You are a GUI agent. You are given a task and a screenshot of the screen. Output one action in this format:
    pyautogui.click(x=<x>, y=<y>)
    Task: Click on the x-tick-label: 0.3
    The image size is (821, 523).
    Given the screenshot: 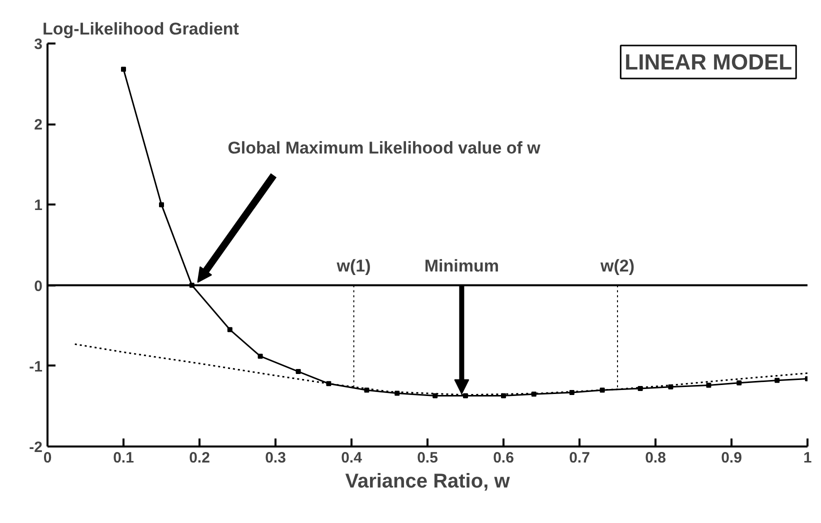 What is the action you would take?
    pyautogui.click(x=275, y=458)
    